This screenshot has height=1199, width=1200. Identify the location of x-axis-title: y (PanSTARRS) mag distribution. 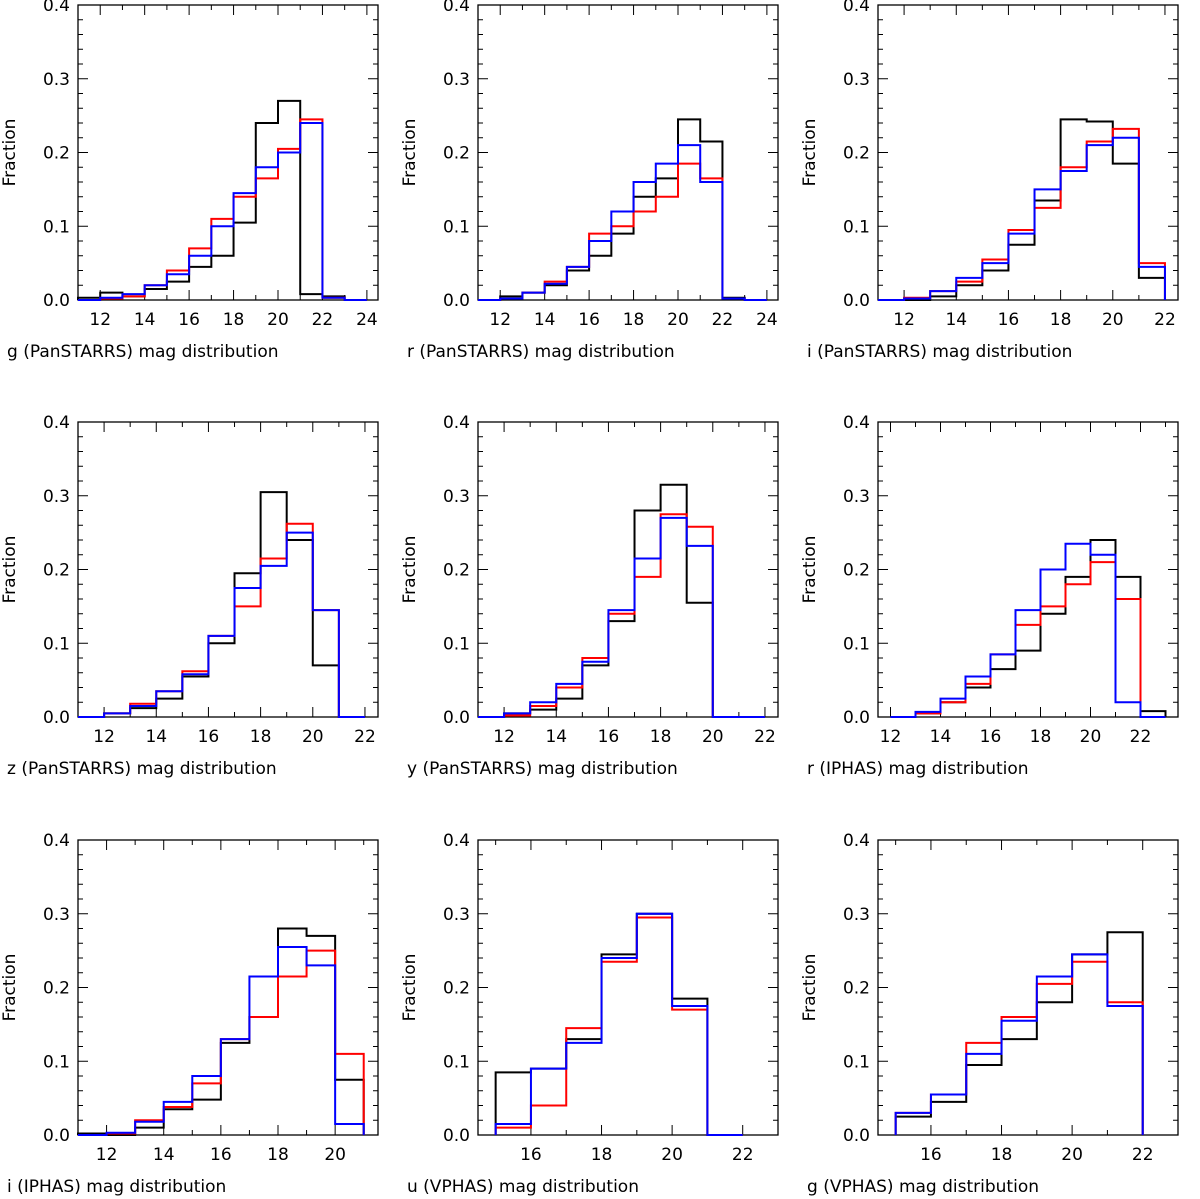
(542, 769).